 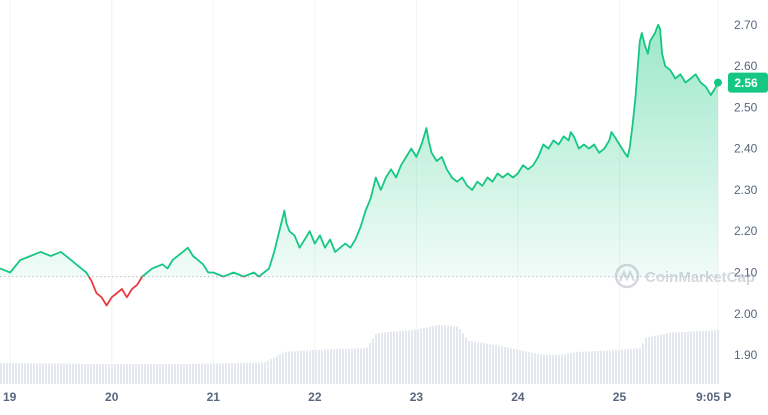 What do you see at coordinates (518, 397) in the screenshot?
I see `x-tick-label: 24` at bounding box center [518, 397].